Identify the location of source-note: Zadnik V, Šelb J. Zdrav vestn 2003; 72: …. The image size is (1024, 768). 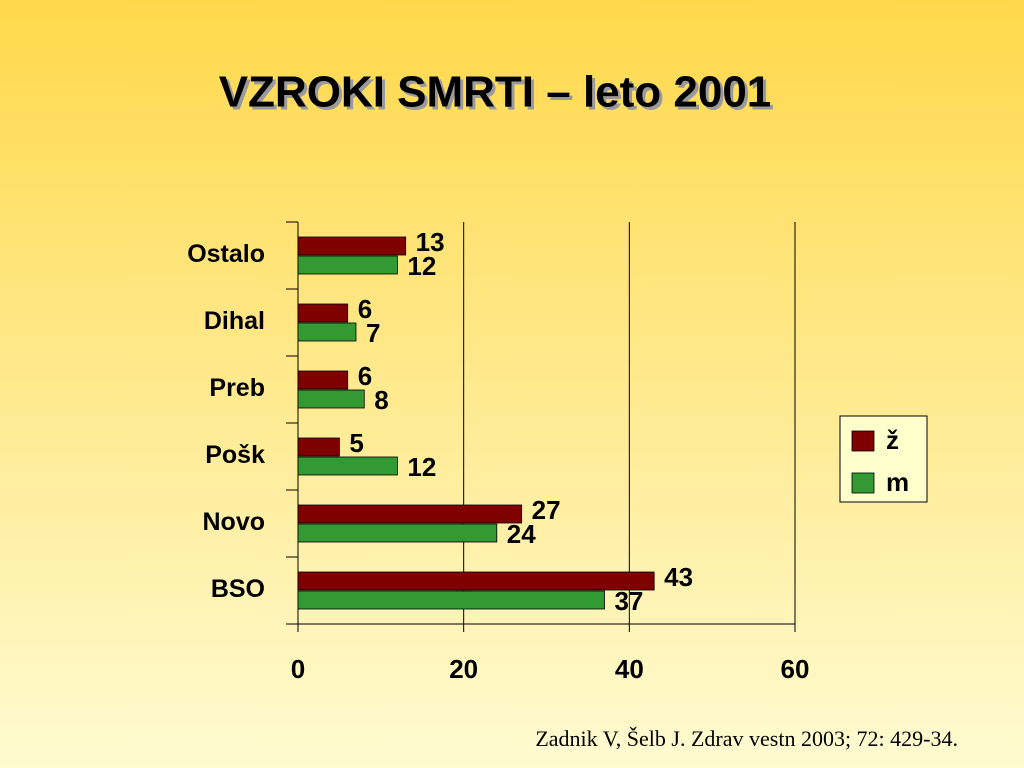
(746, 738).